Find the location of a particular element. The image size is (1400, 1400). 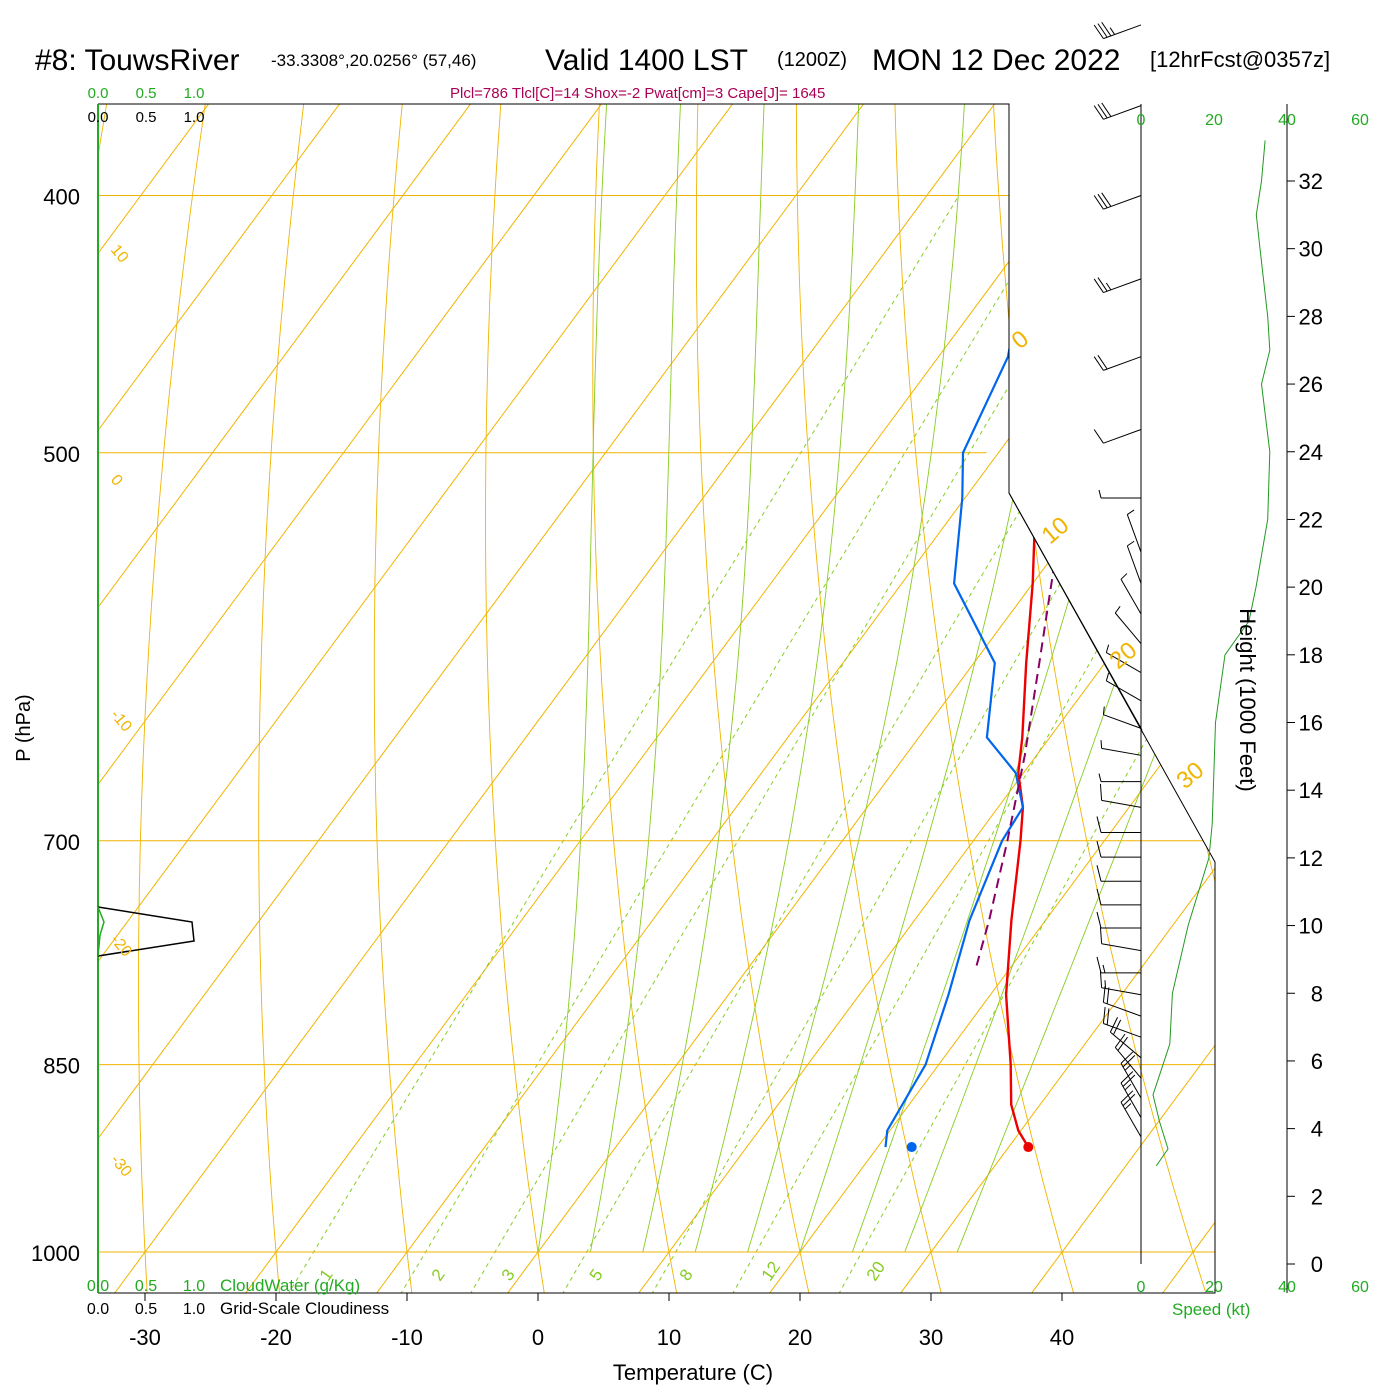

station-name: #8: TouwsRiver is located at coordinates (137, 60).